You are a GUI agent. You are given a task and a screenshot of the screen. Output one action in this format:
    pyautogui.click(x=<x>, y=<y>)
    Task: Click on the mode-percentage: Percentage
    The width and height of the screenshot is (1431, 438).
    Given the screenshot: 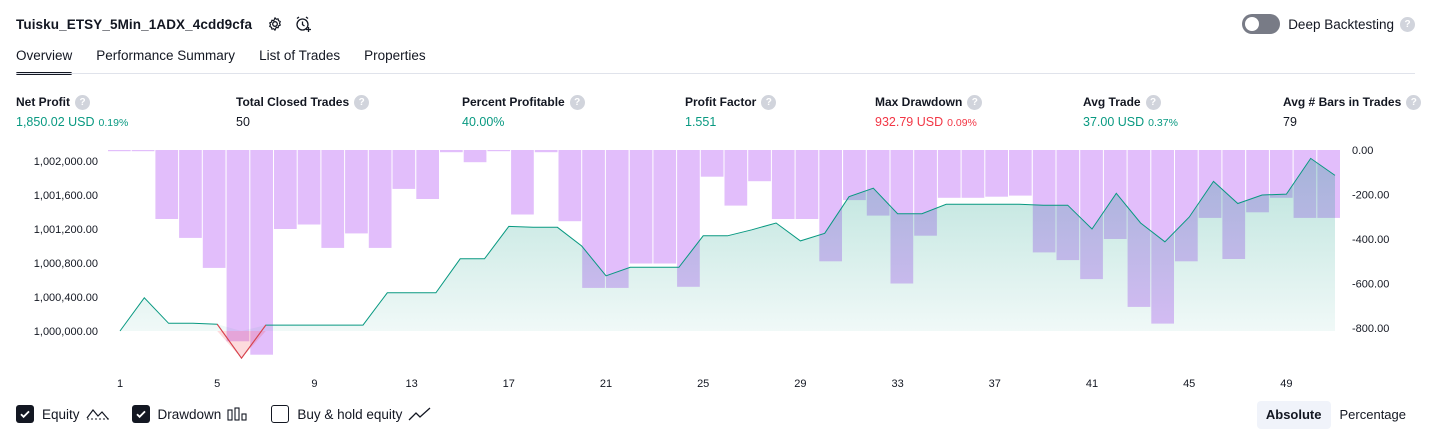 What is the action you would take?
    pyautogui.click(x=1373, y=414)
    